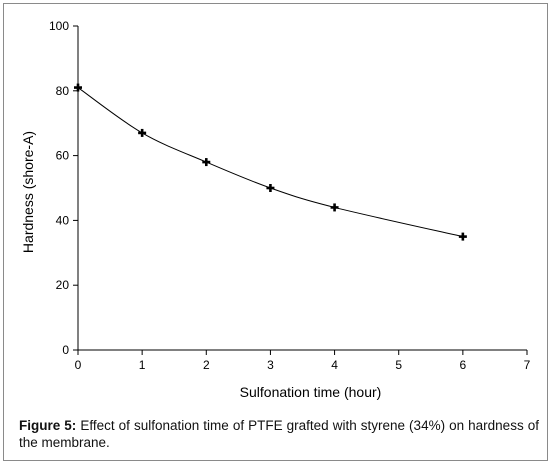 Image resolution: width=553 pixels, height=466 pixels. What do you see at coordinates (63, 220) in the screenshot?
I see `y-tick-label: 40` at bounding box center [63, 220].